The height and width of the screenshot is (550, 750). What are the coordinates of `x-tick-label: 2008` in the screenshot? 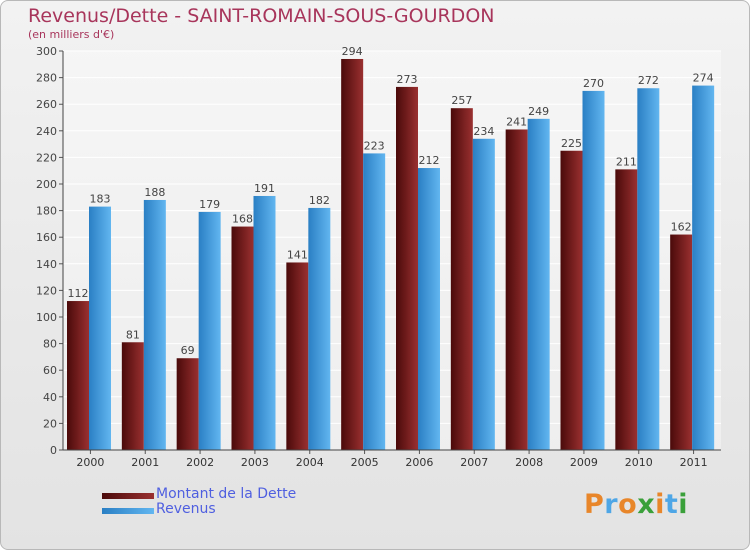 It's located at (529, 462).